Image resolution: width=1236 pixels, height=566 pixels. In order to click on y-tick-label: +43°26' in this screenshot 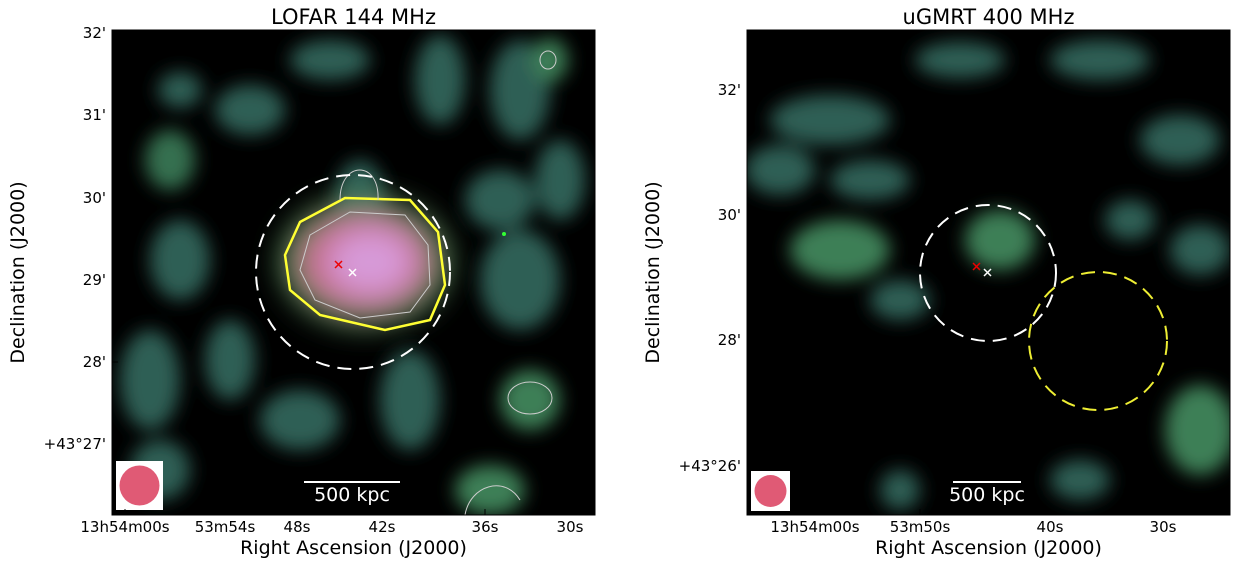, I will do `click(710, 466)`.